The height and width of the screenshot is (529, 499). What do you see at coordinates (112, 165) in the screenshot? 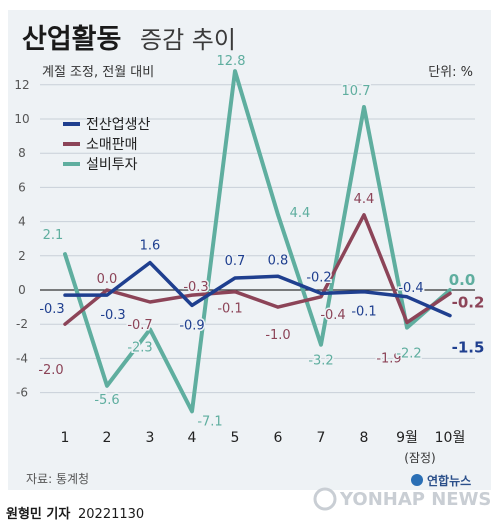
I see `legend-label-facility: 설비투자` at bounding box center [112, 165].